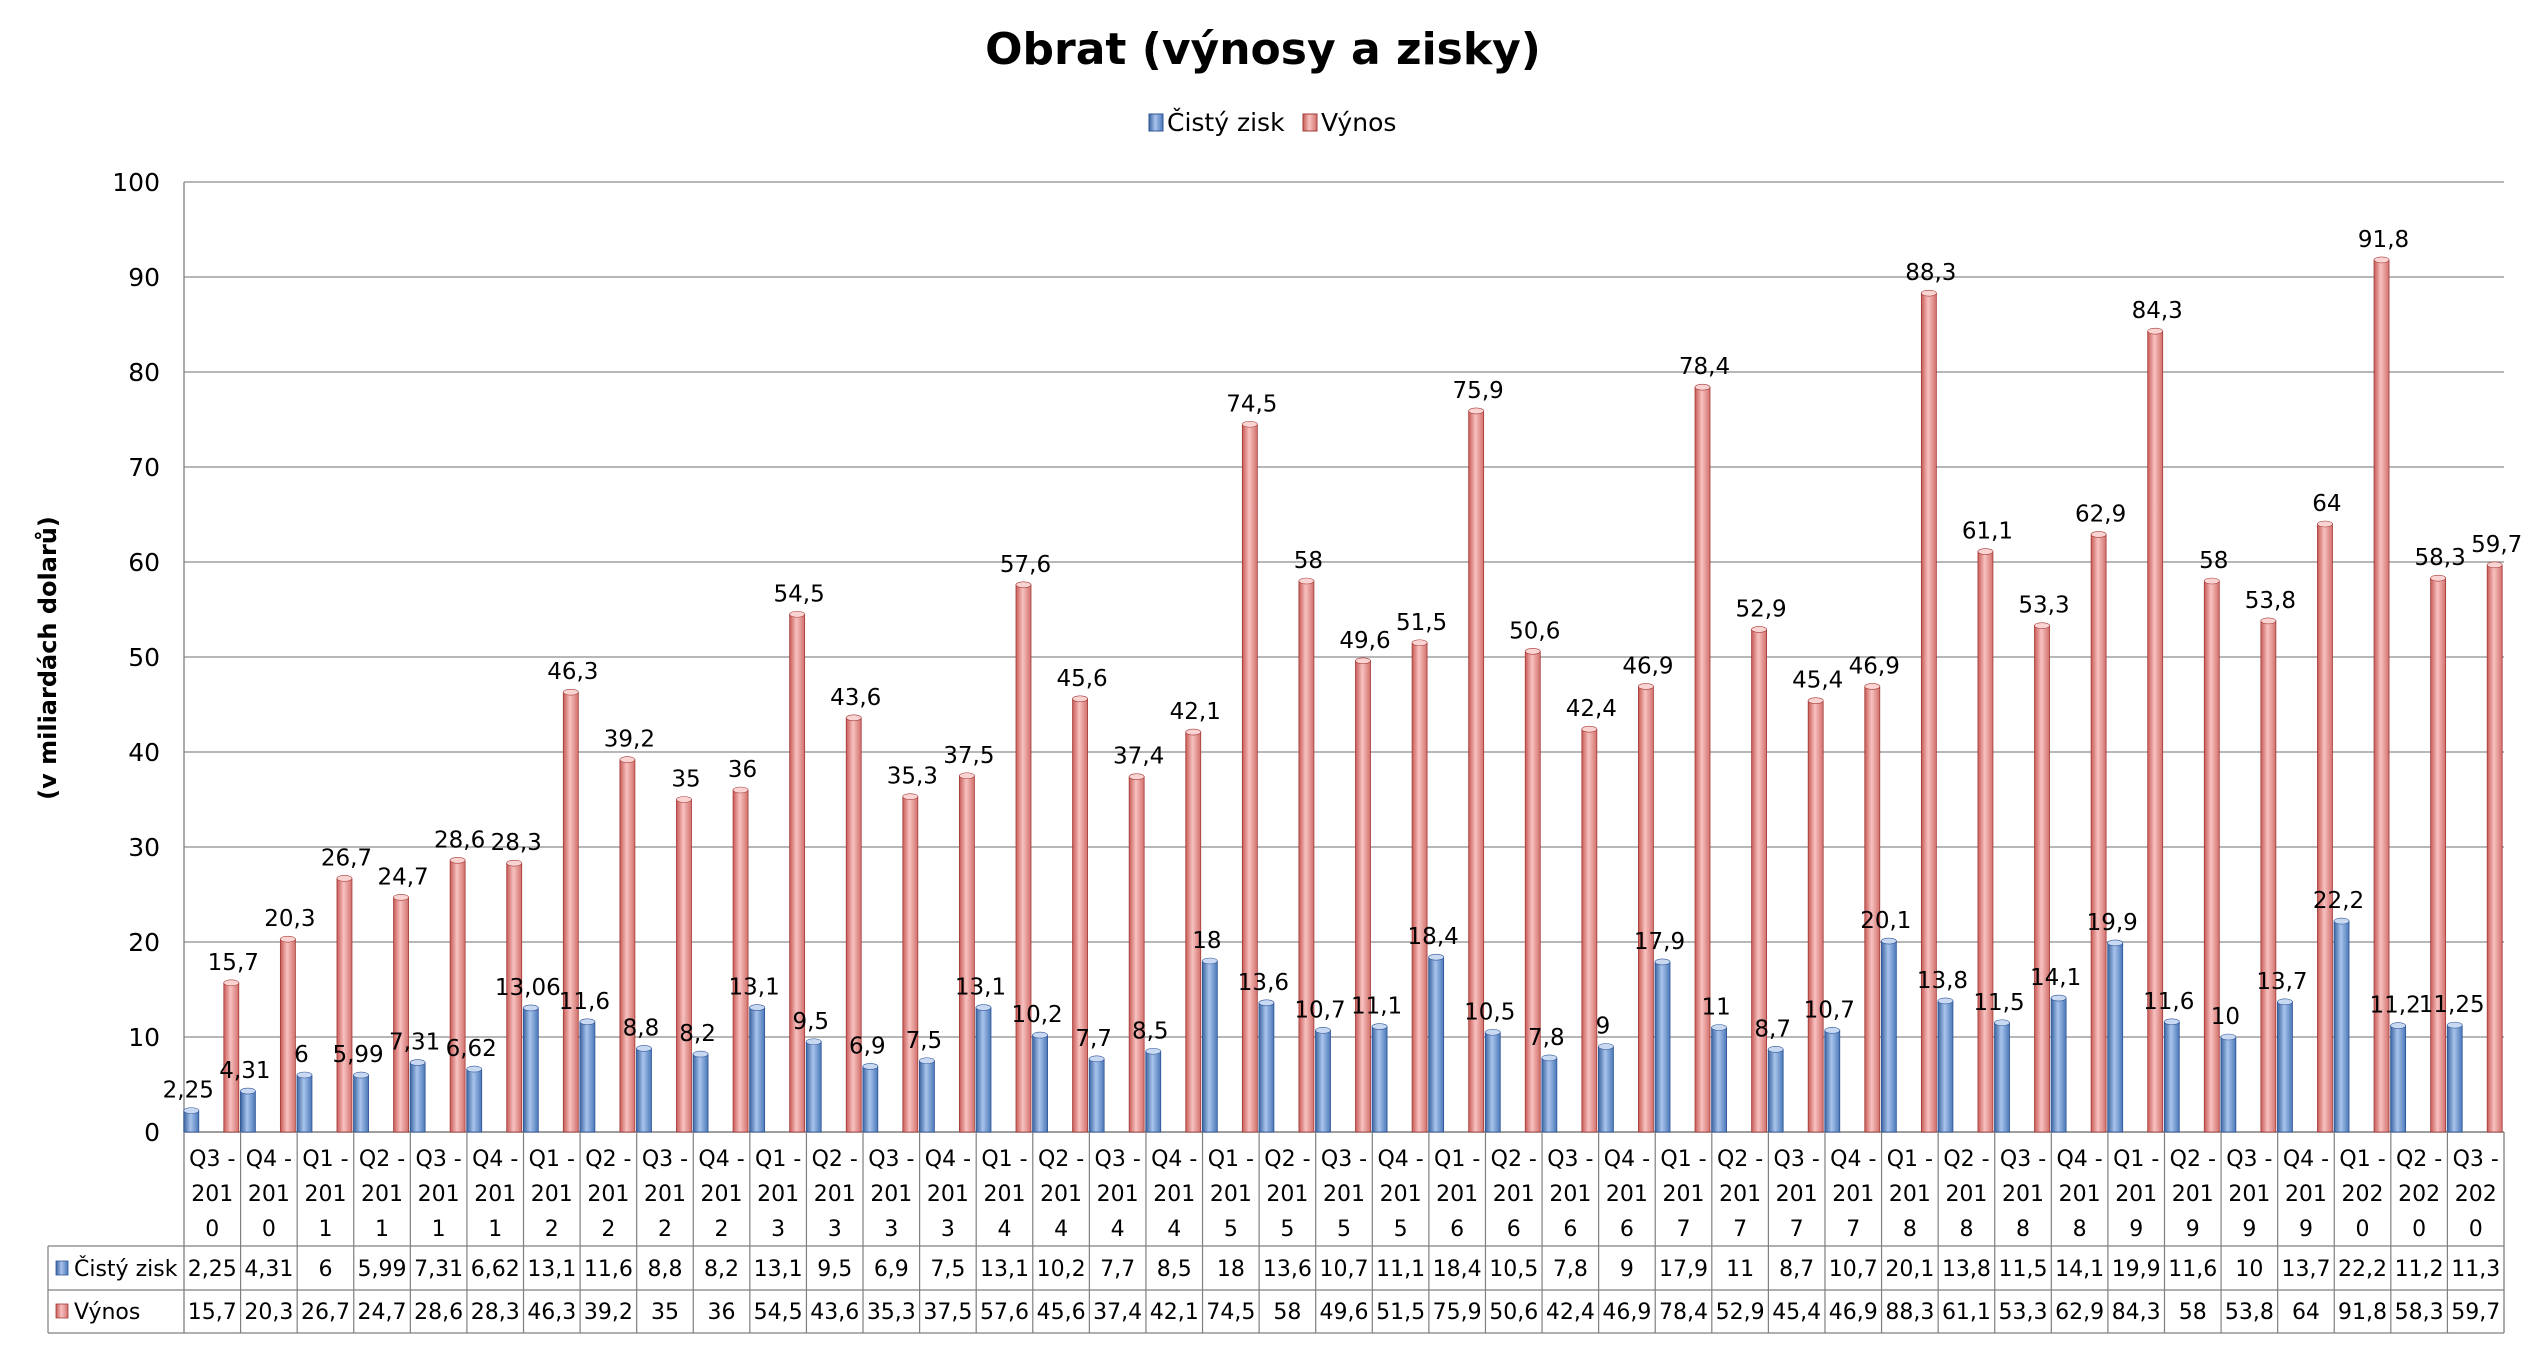 The image size is (2526, 1348). Describe the element at coordinates (2440, 558) in the screenshot. I see `data-label-revenue: 58,3` at that location.